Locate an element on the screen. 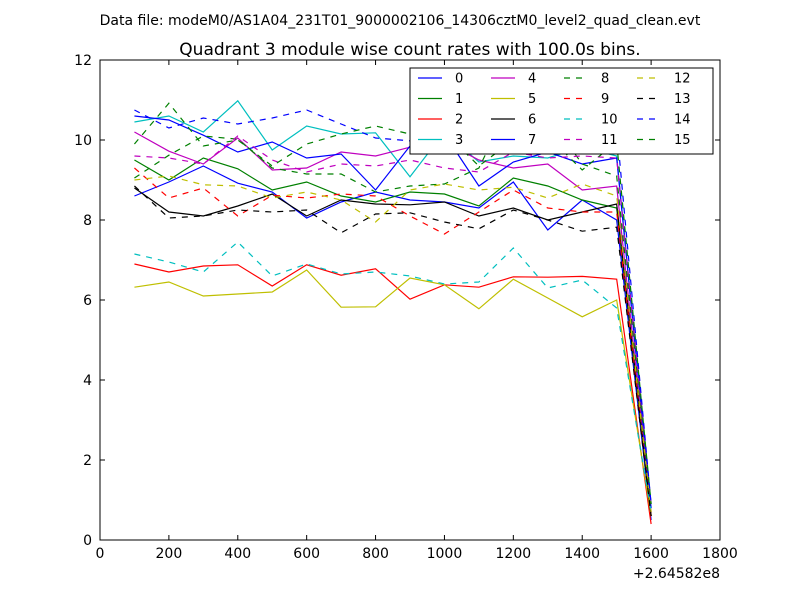  legend-label-8: 8 is located at coordinates (605, 79).